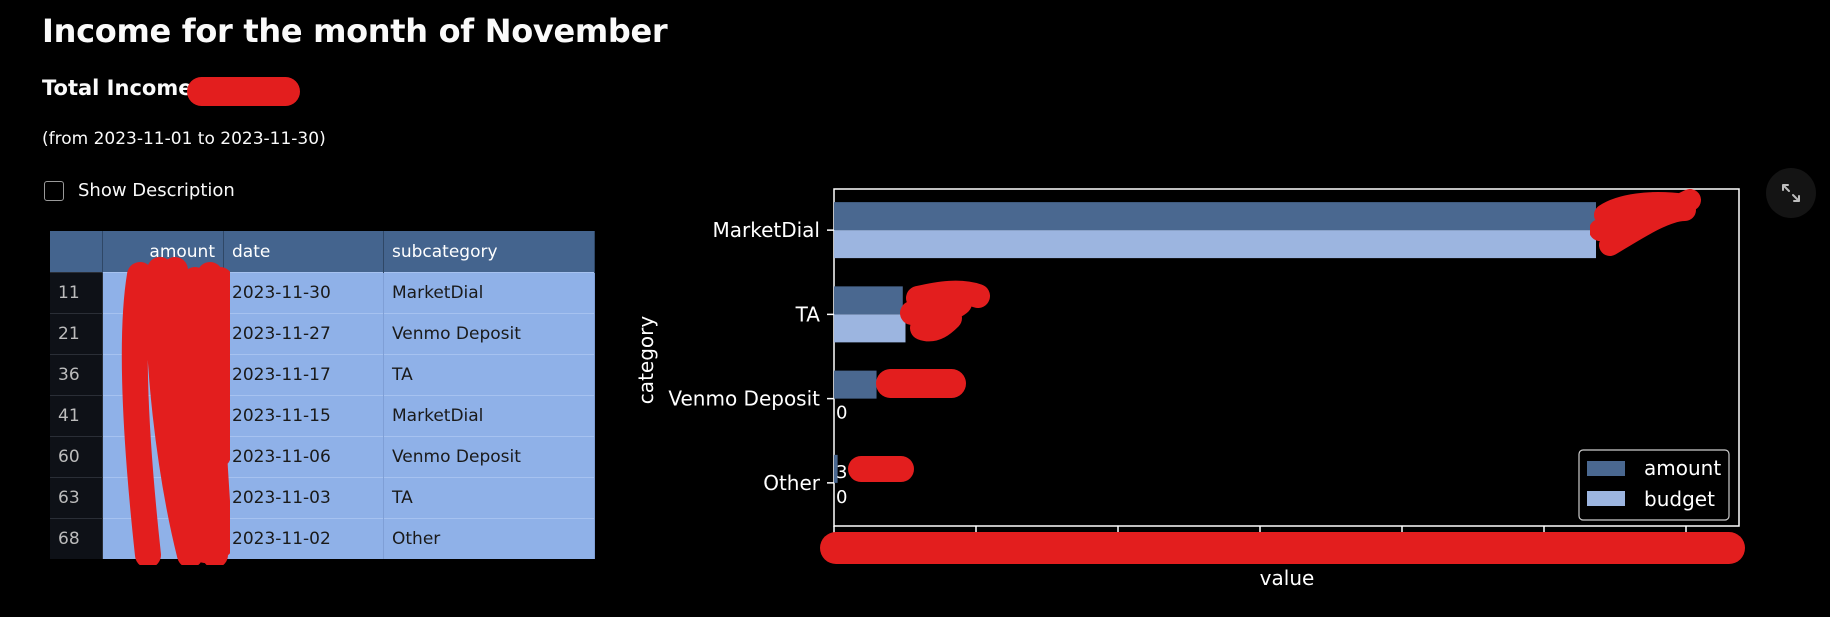 The image size is (1830, 617). Describe the element at coordinates (303, 457) in the screenshot. I see `date-cell: 2023-11-06` at that location.